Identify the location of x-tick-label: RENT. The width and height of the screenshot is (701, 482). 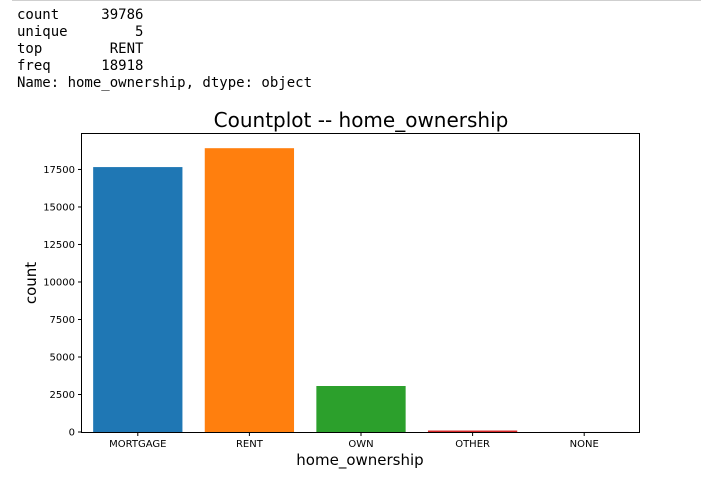
(250, 444).